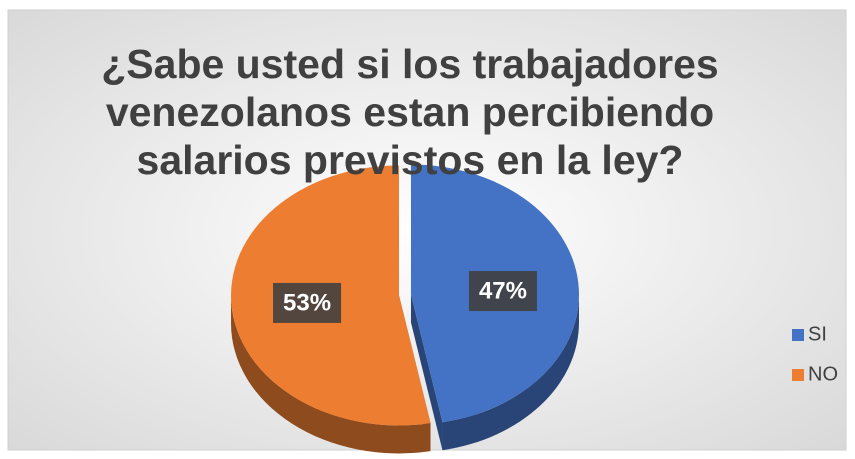 Image resolution: width=855 pixels, height=459 pixels. What do you see at coordinates (426, 372) in the screenshot?
I see `pie-cut-face` at bounding box center [426, 372].